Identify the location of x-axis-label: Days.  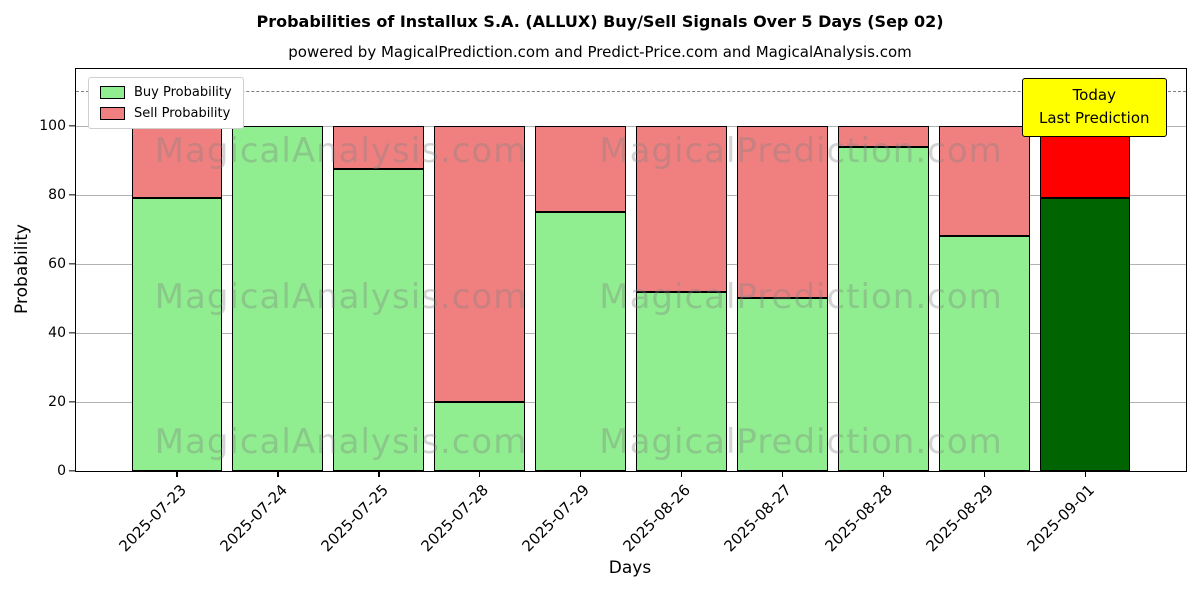
(630, 568).